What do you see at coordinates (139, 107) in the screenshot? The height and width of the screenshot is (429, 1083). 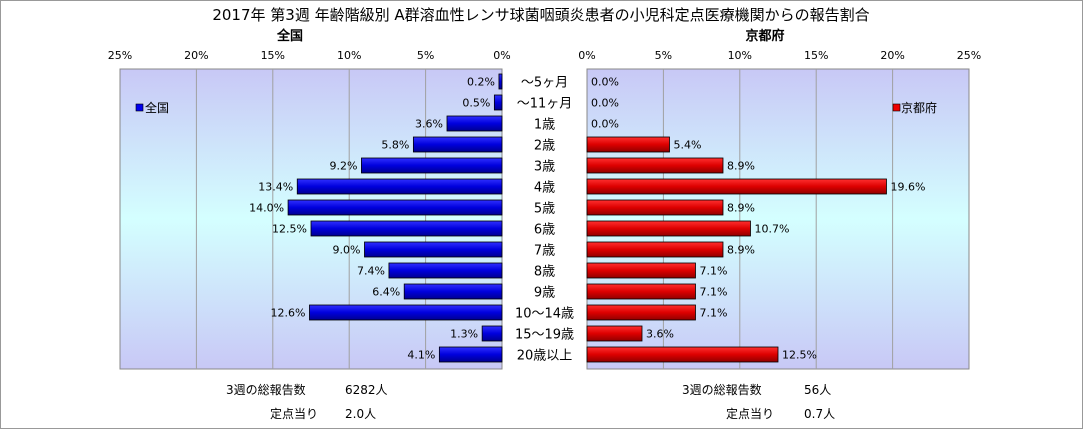 I see `left-legend-swatch` at bounding box center [139, 107].